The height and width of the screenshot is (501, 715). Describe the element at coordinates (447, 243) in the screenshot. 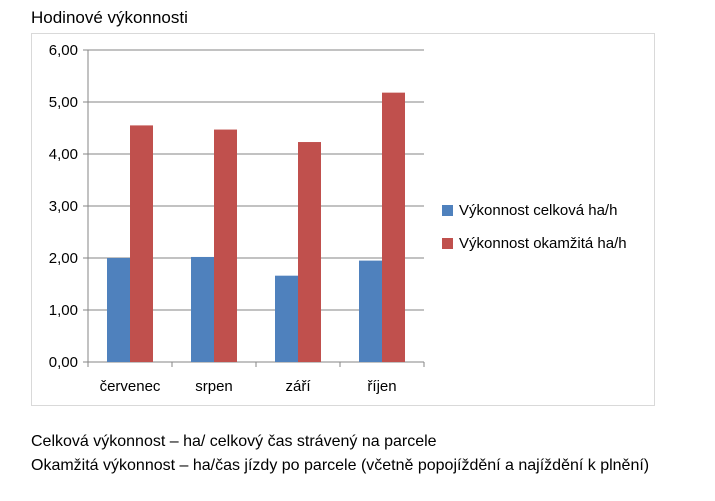

I see `legend-swatch-okamzita` at that location.